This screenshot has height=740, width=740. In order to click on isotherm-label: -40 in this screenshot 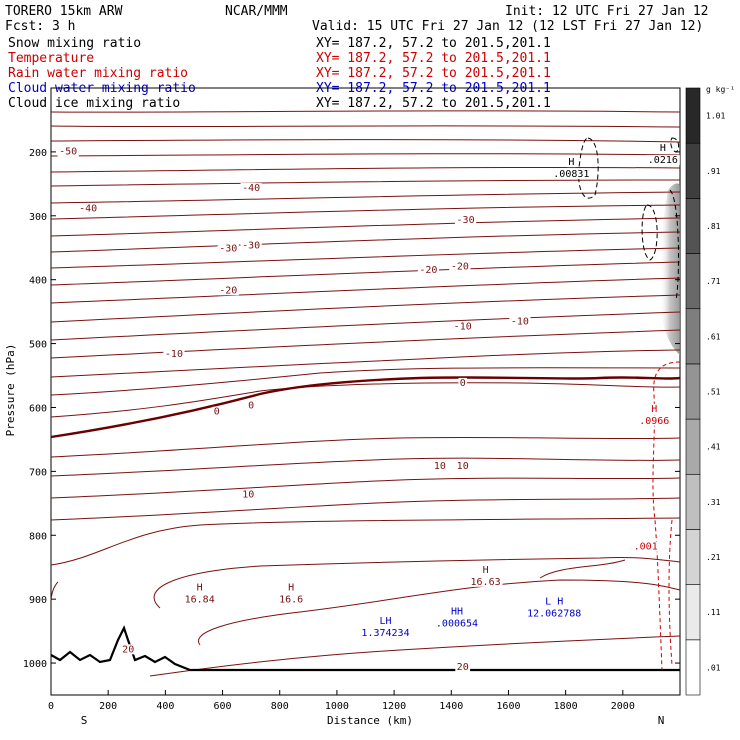, I will do `click(88, 208)`.